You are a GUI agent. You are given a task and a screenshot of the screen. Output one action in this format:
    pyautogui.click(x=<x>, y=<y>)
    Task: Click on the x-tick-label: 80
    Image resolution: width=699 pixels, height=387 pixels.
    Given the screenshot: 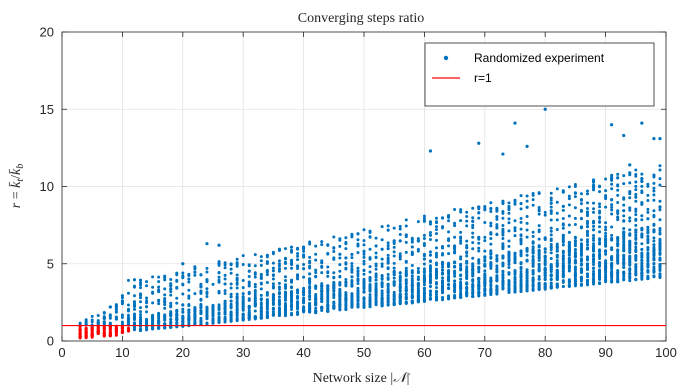 What is the action you would take?
    pyautogui.click(x=545, y=352)
    